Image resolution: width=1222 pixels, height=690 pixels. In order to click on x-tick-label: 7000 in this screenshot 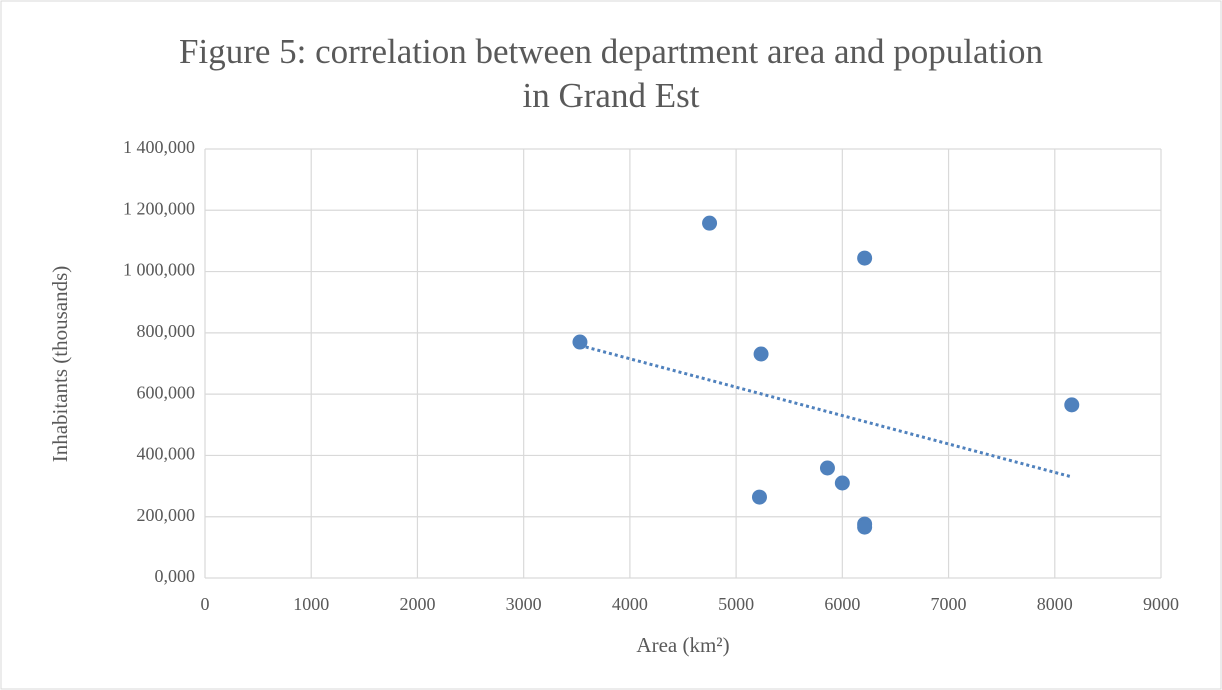, I will do `click(949, 604)`.